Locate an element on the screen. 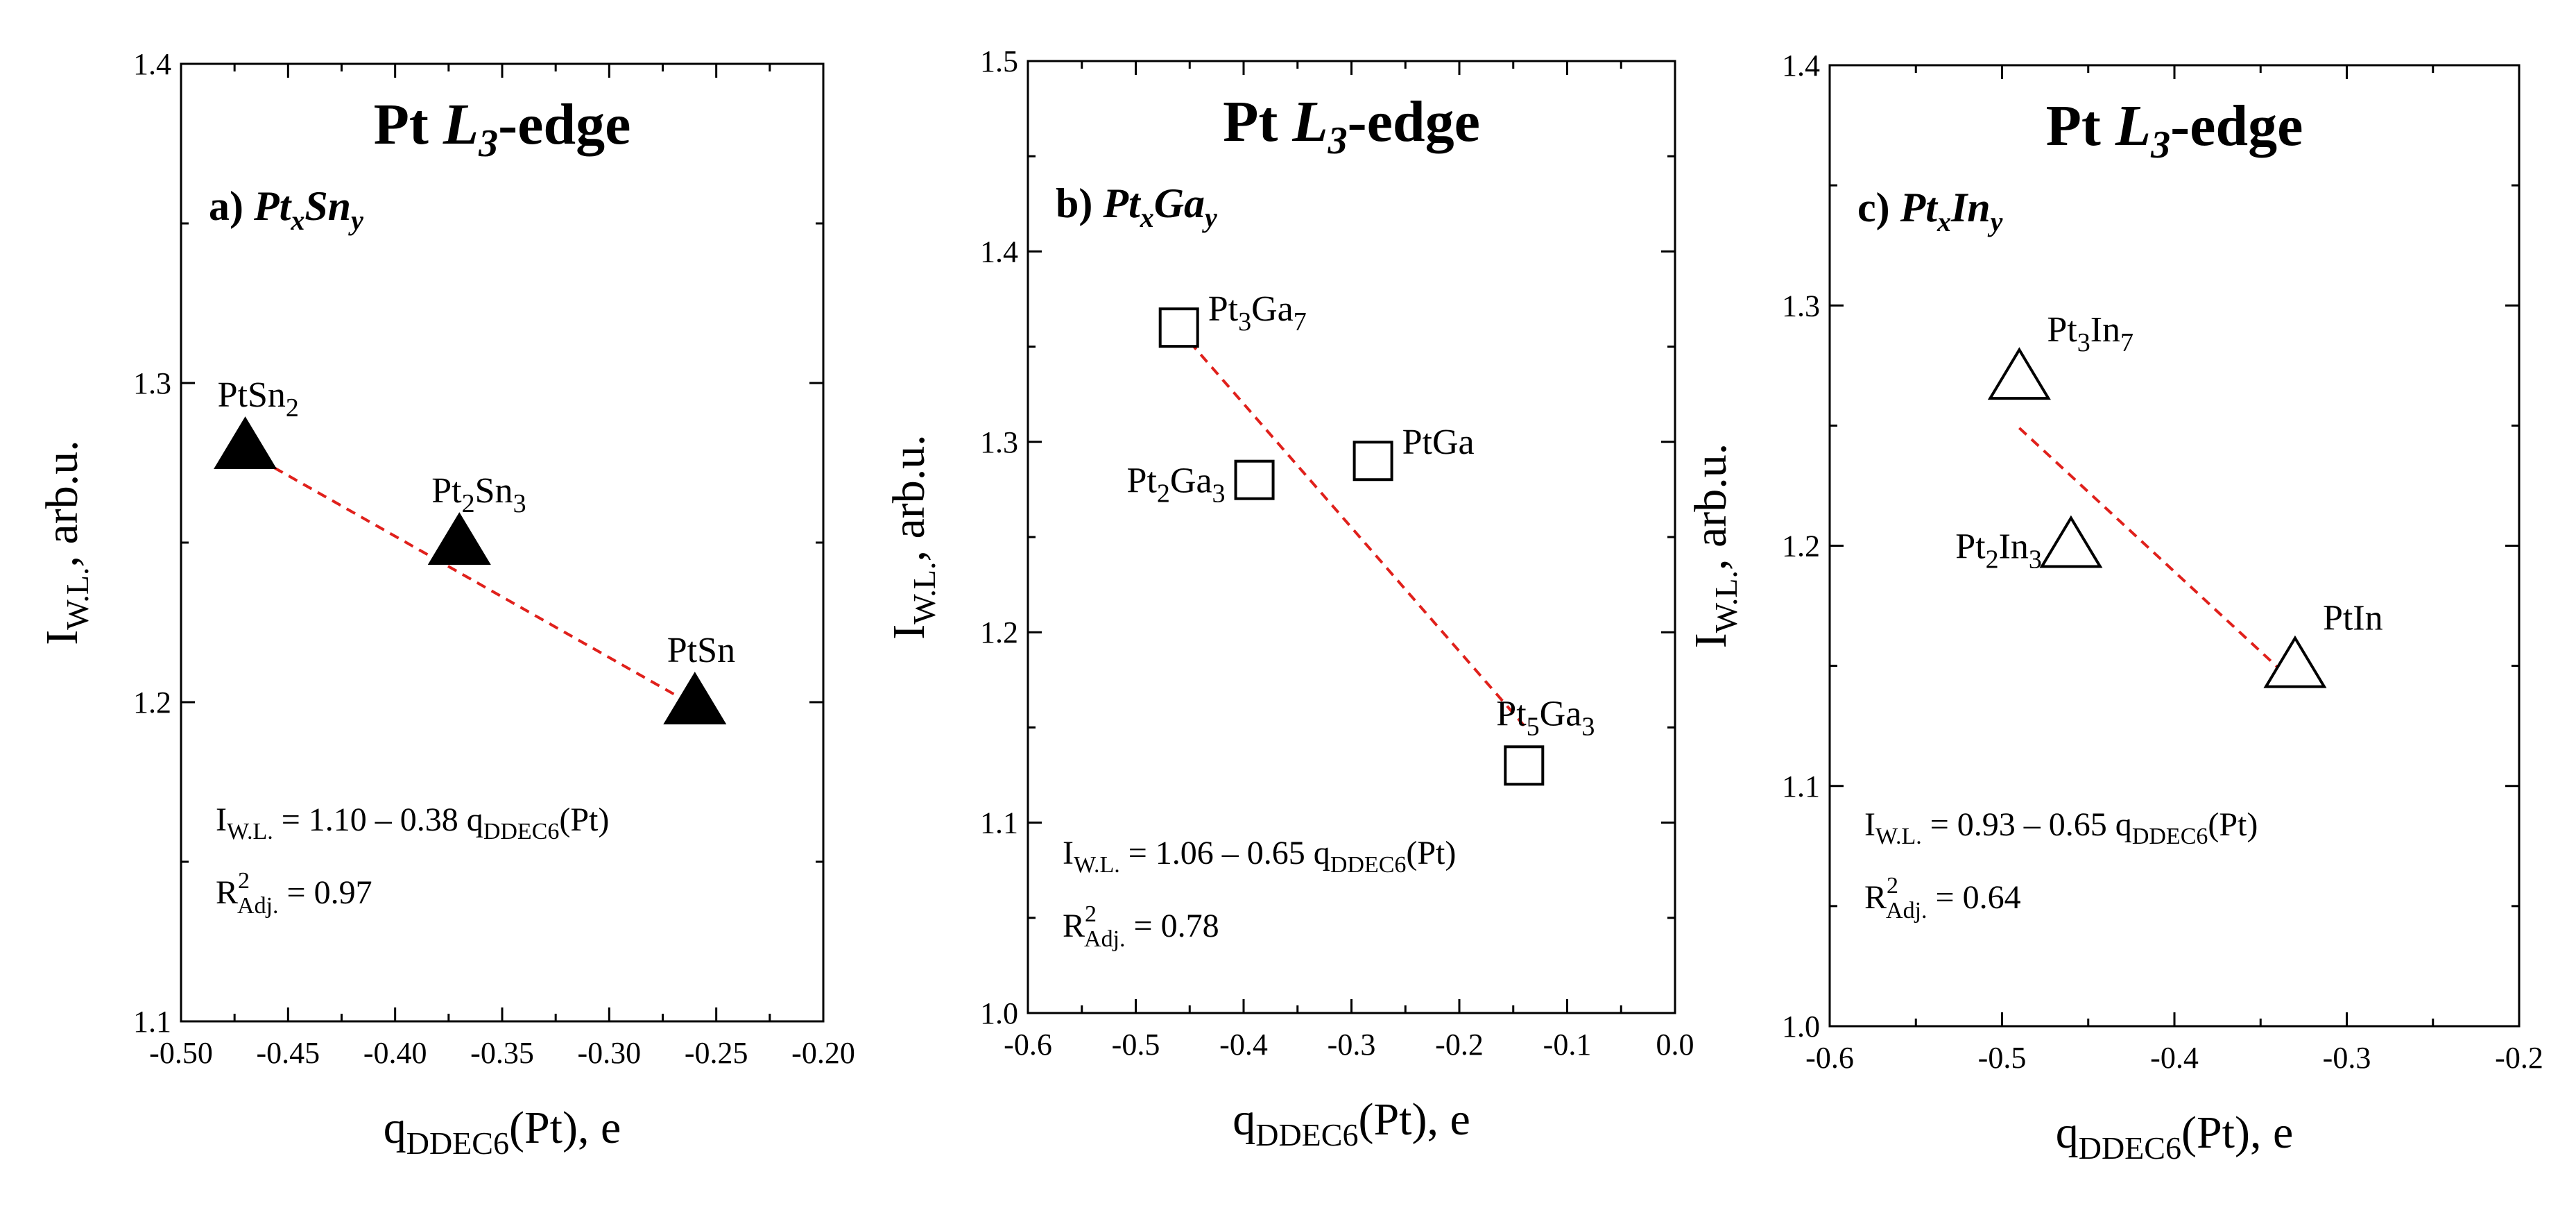  x-tick-label: -0.30 is located at coordinates (610, 1053).